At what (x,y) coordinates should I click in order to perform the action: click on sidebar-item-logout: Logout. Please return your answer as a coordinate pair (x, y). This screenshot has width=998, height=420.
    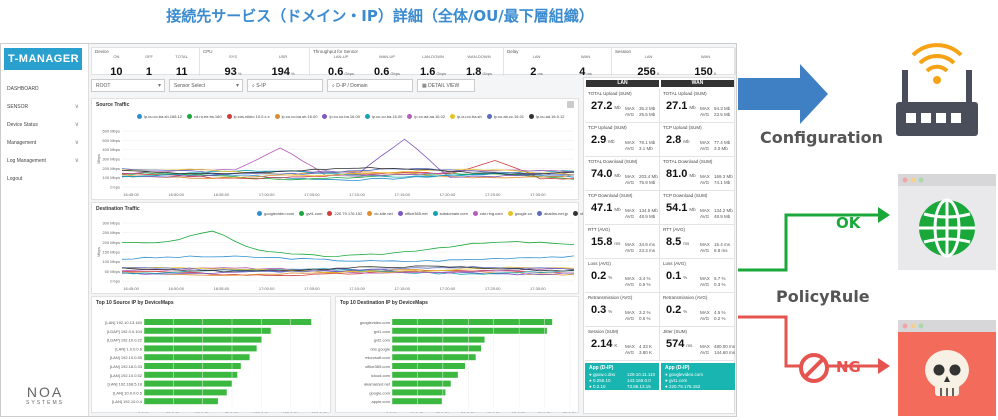
    Looking at the image, I should click on (45, 179).